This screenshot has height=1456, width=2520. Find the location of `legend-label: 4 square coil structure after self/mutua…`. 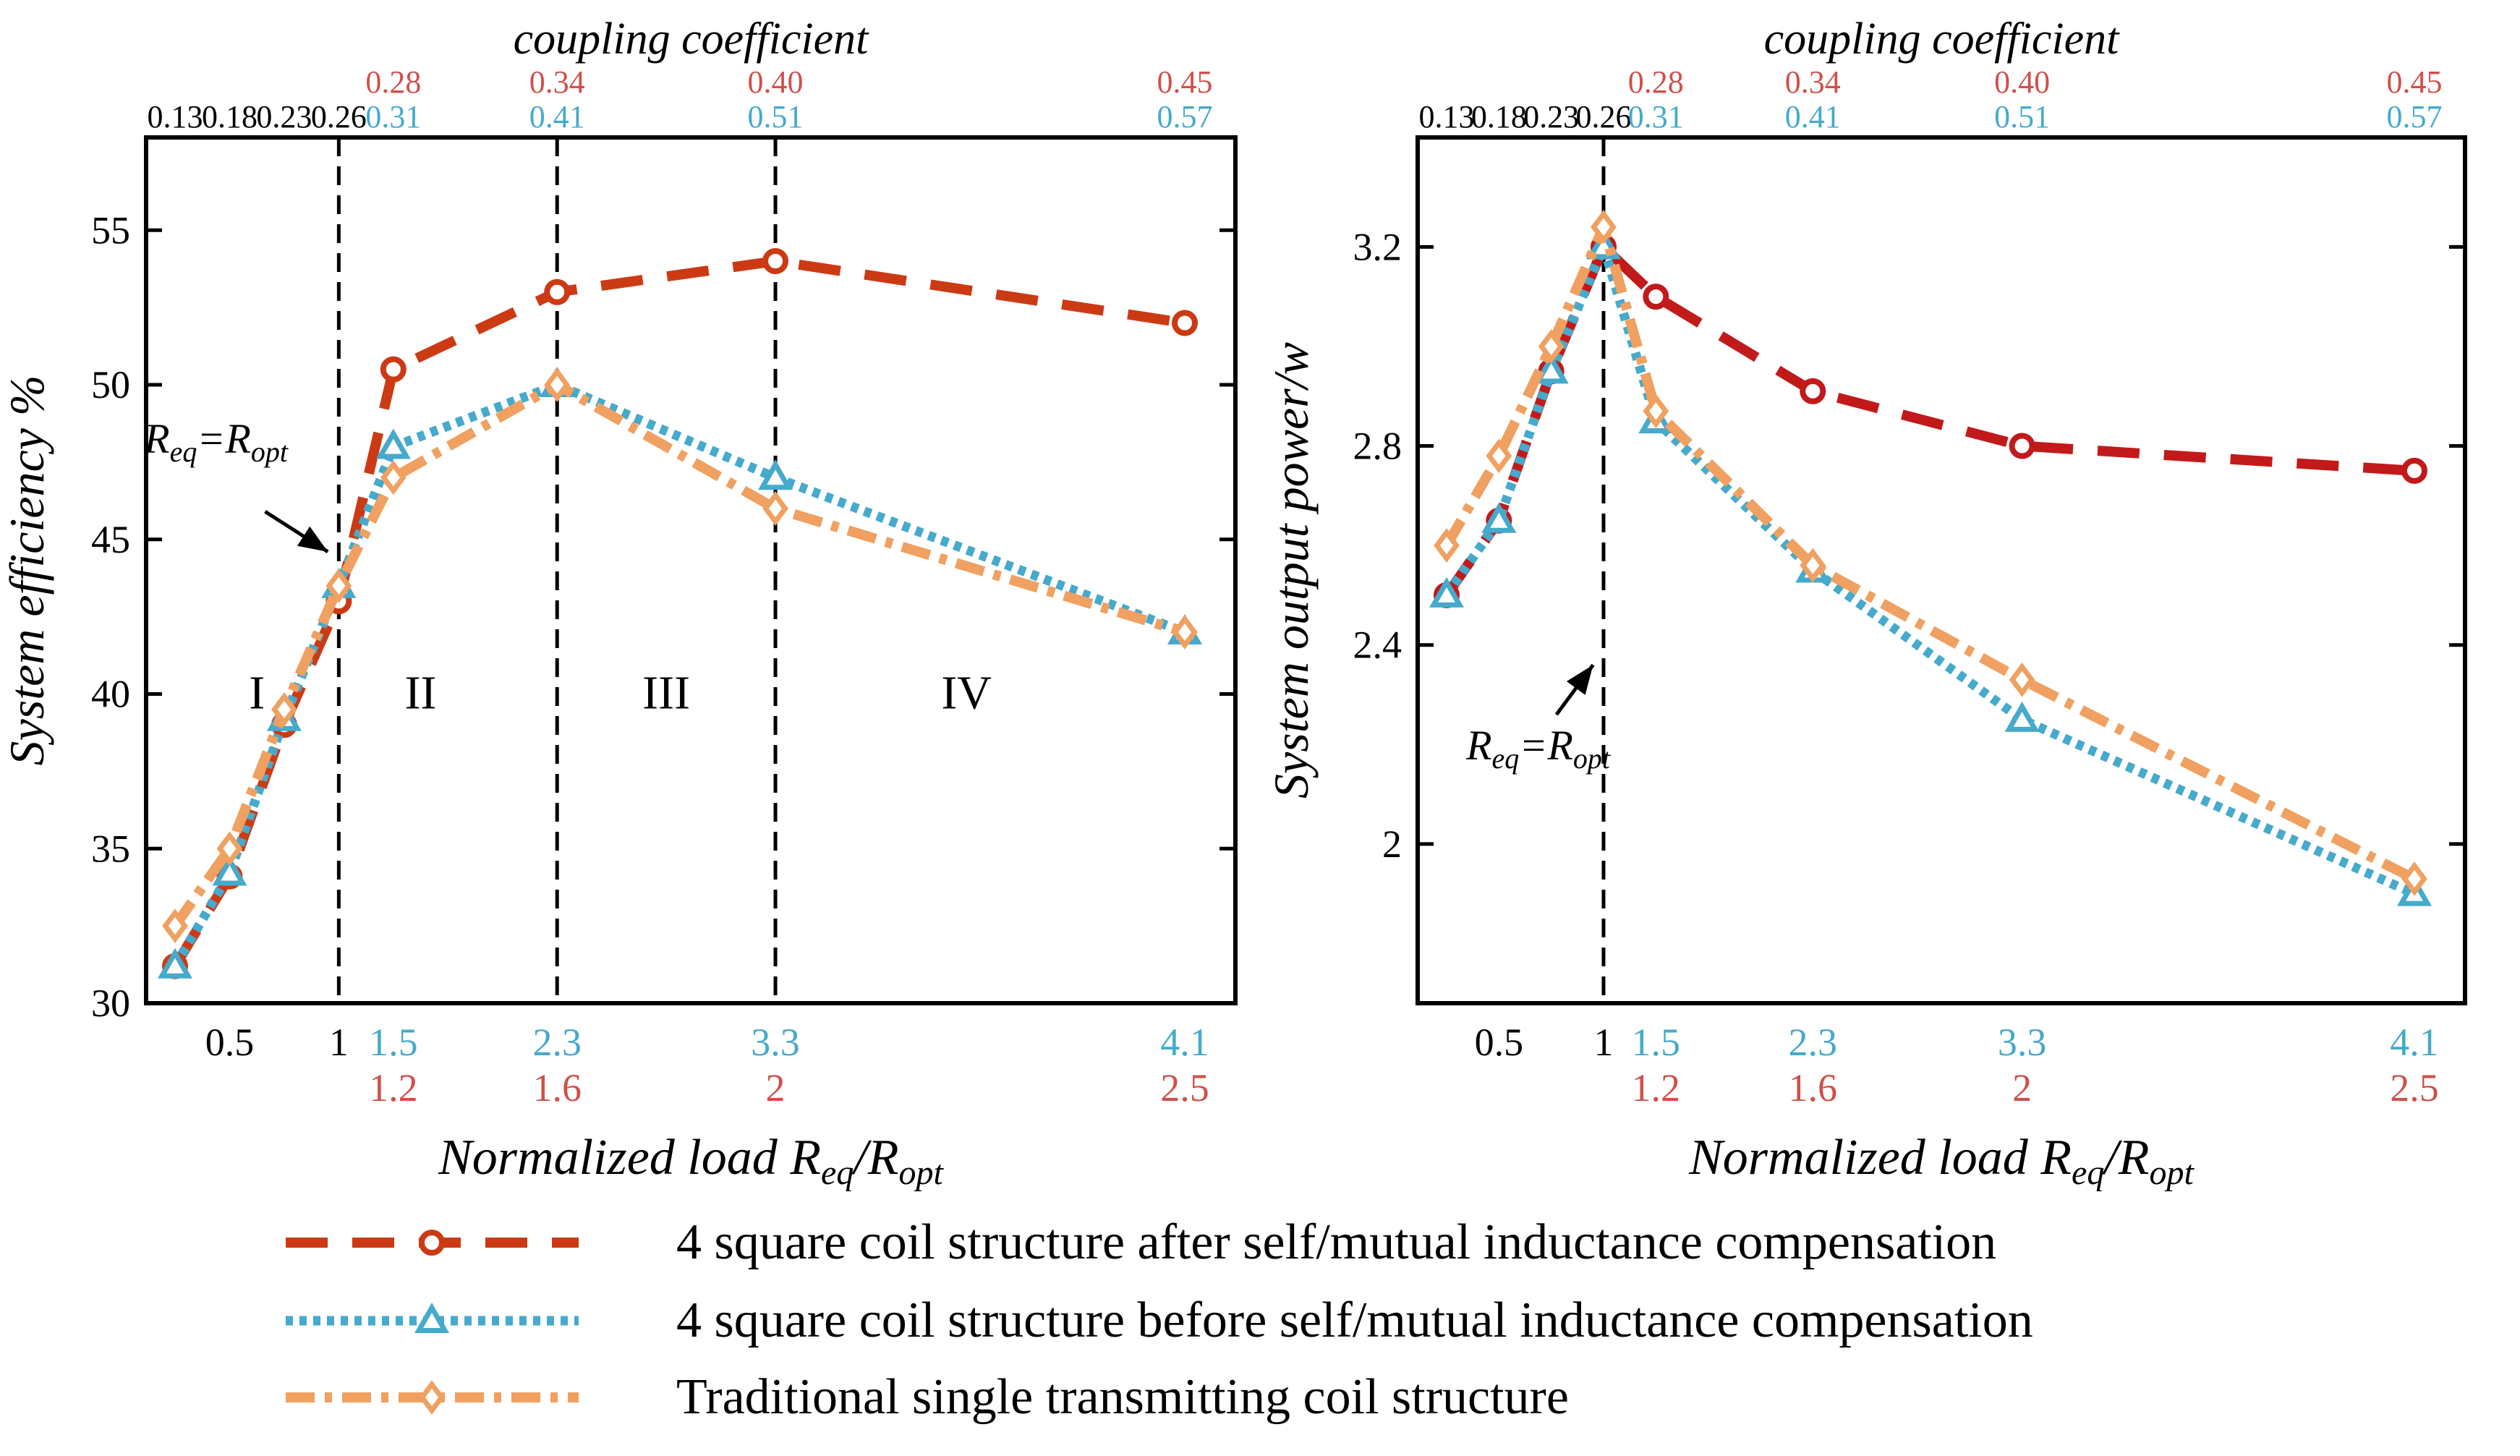

legend-label: 4 square coil structure after self/mutua… is located at coordinates (1336, 1242).